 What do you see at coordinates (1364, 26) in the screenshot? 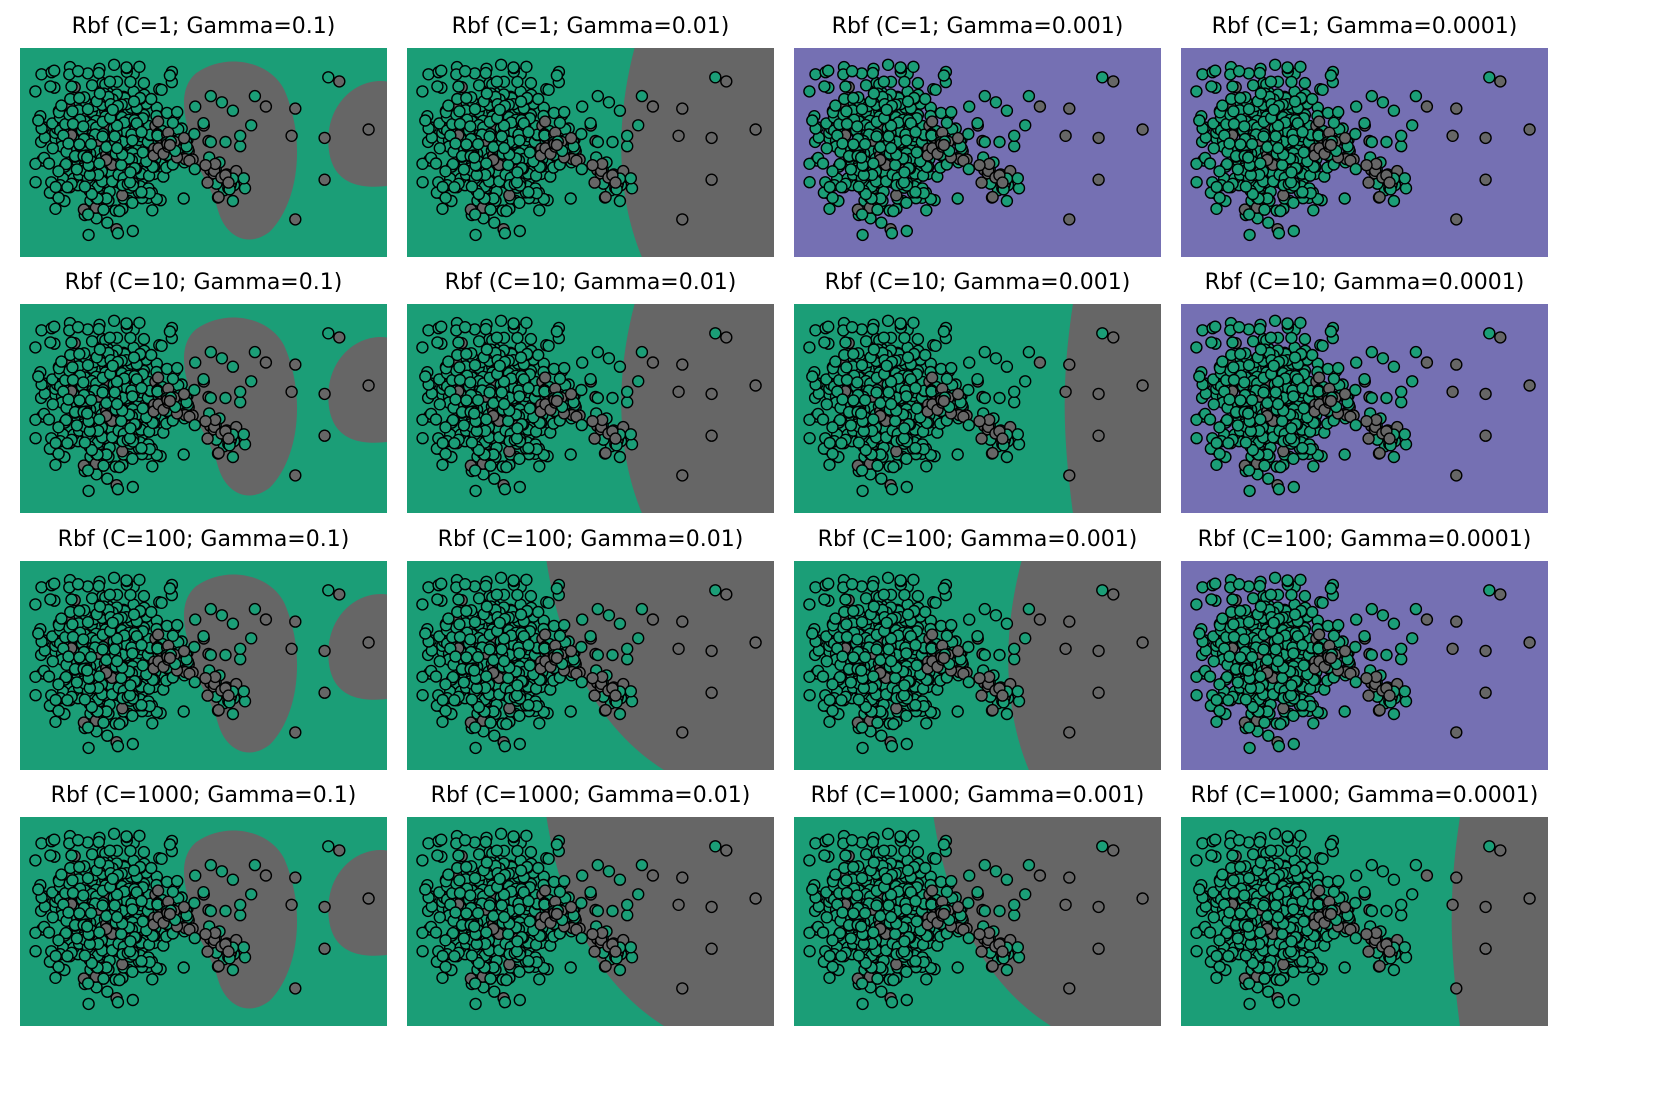
I see `subplot-title: Rbf (C=1; Gamma=0.0001)` at bounding box center [1364, 26].